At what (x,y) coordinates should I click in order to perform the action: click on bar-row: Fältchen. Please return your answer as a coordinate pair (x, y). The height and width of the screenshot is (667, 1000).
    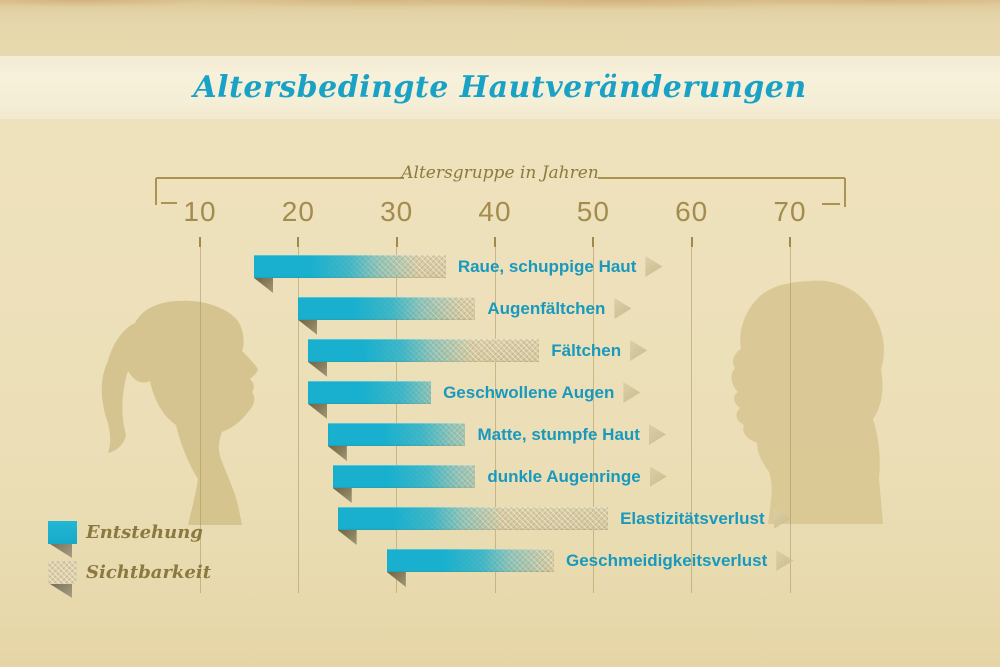
    Looking at the image, I should click on (478, 358).